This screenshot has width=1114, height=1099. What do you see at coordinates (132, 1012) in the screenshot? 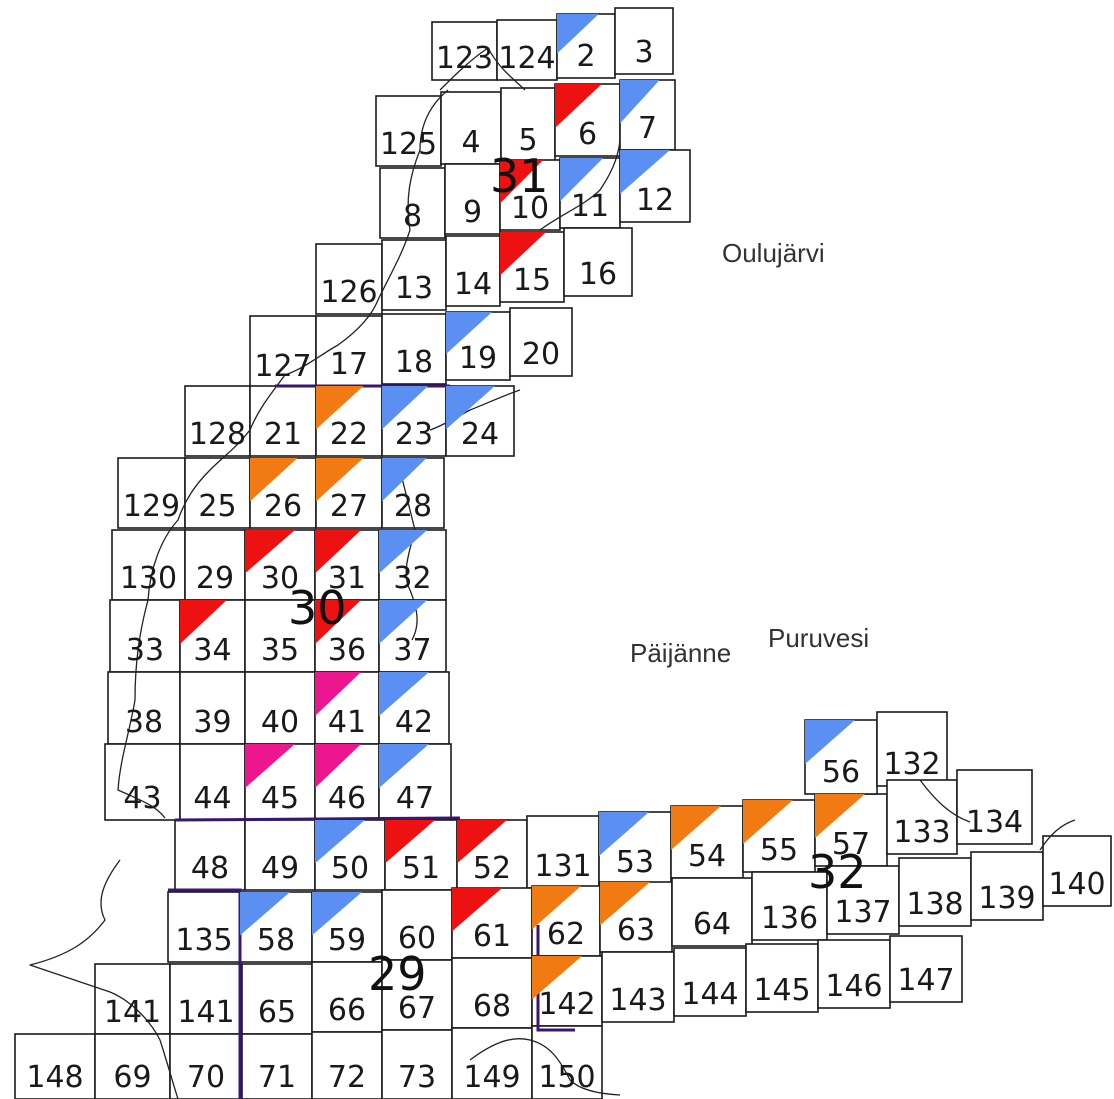
I see `cell-label-141a: 141` at bounding box center [132, 1012].